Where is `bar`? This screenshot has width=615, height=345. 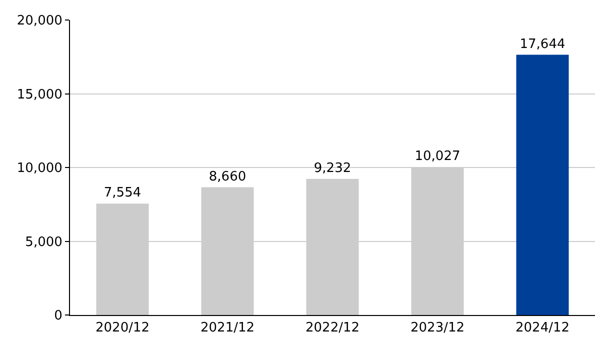 bar is located at coordinates (542, 184).